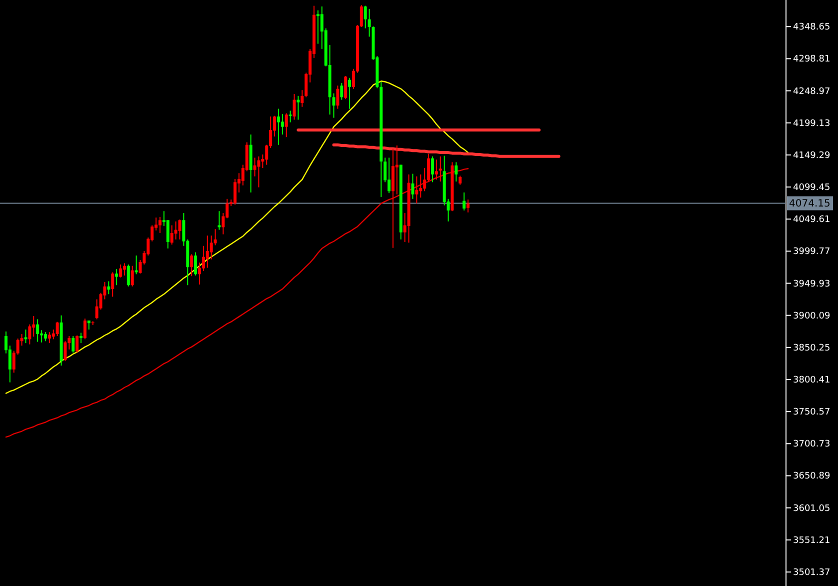 The height and width of the screenshot is (586, 838). What do you see at coordinates (811, 413) in the screenshot?
I see `y-tick-label: 3750.57` at bounding box center [811, 413].